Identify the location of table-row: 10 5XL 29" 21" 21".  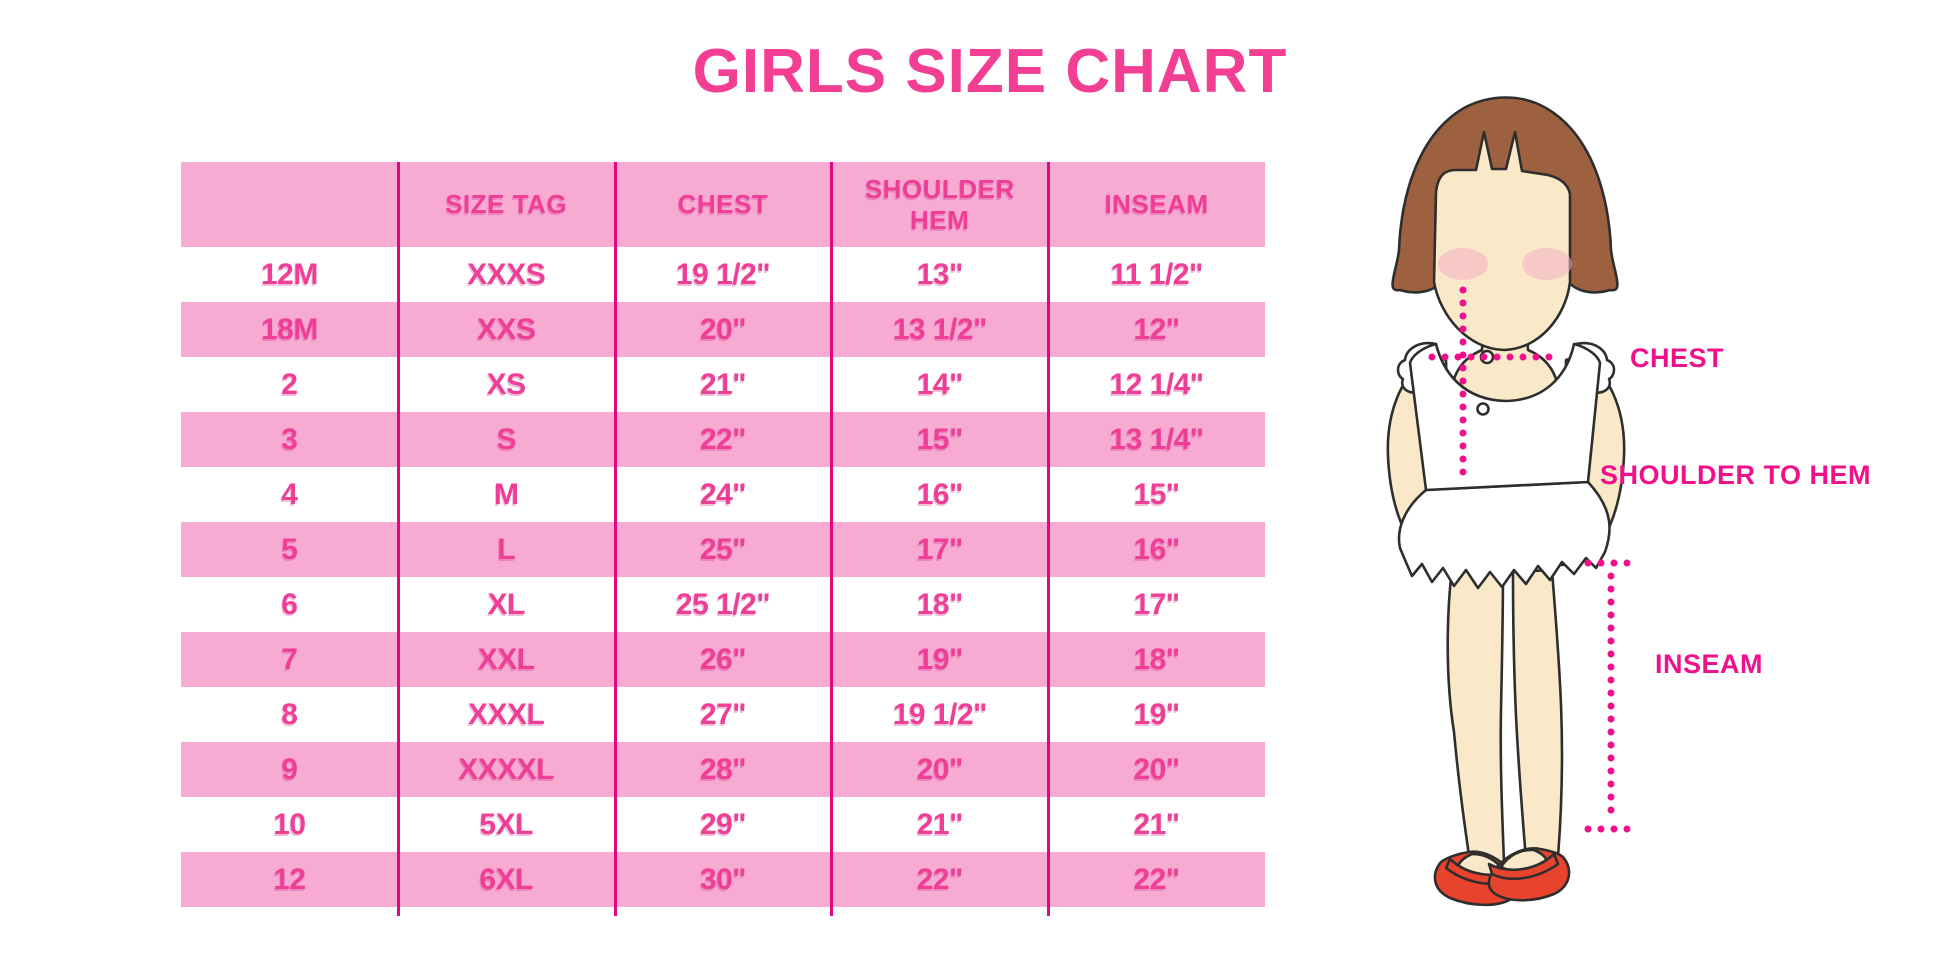
(723, 824).